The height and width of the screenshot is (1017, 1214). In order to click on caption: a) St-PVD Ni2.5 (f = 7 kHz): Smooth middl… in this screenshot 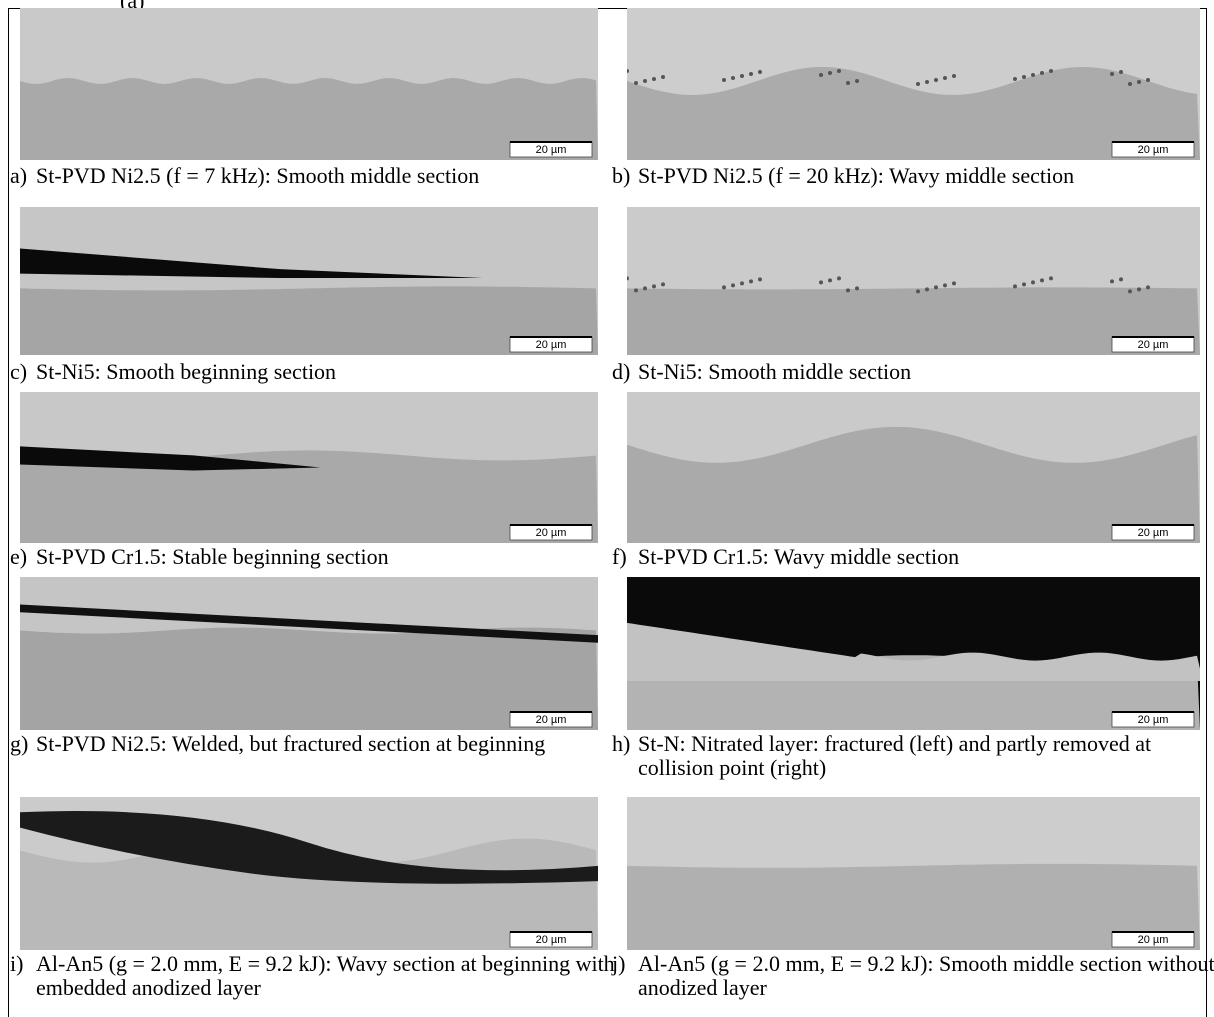, I will do `click(313, 176)`.